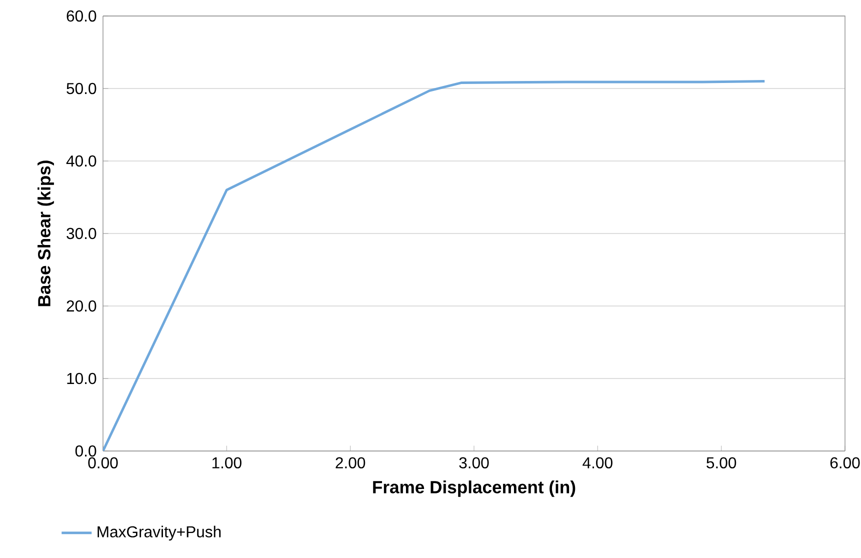  What do you see at coordinates (474, 488) in the screenshot?
I see `x-axis-title: Frame Displacement (in)` at bounding box center [474, 488].